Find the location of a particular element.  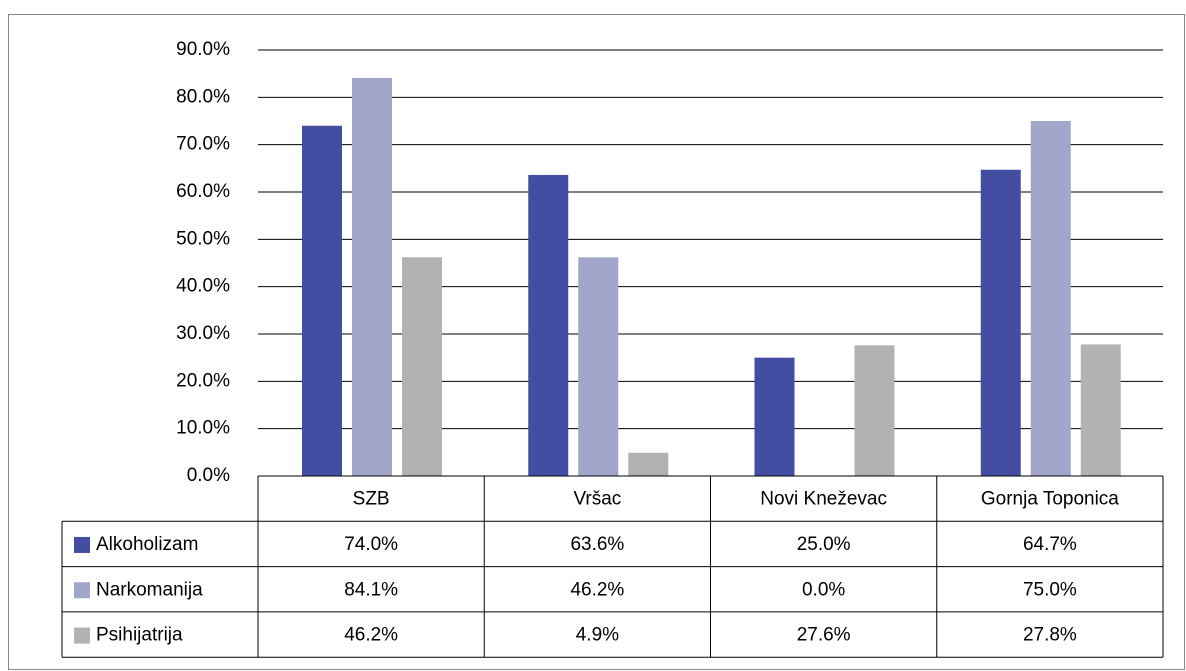

table-value: 75.0% is located at coordinates (1050, 589).